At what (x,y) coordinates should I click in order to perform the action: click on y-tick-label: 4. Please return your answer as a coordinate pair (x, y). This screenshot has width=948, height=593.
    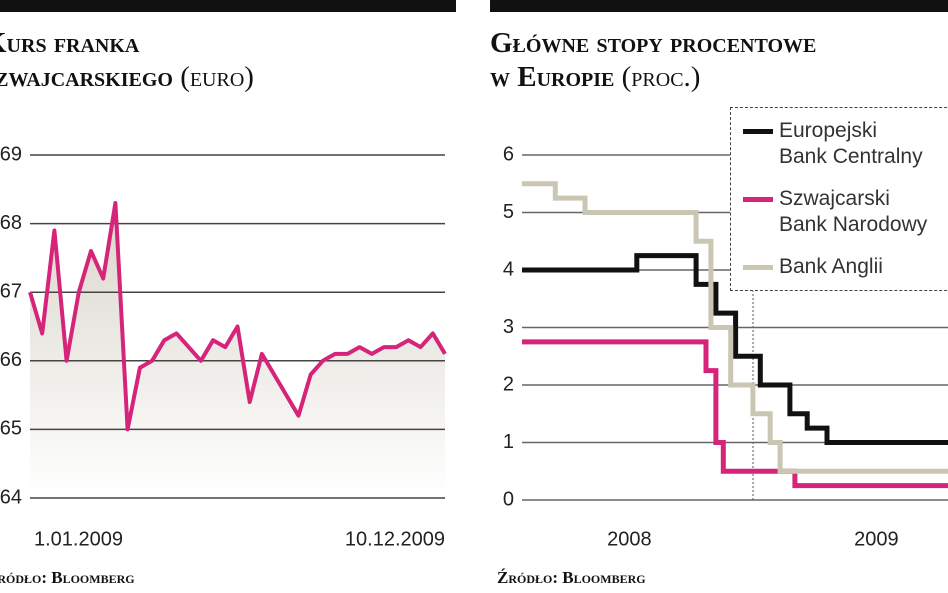
    Looking at the image, I should click on (508, 269).